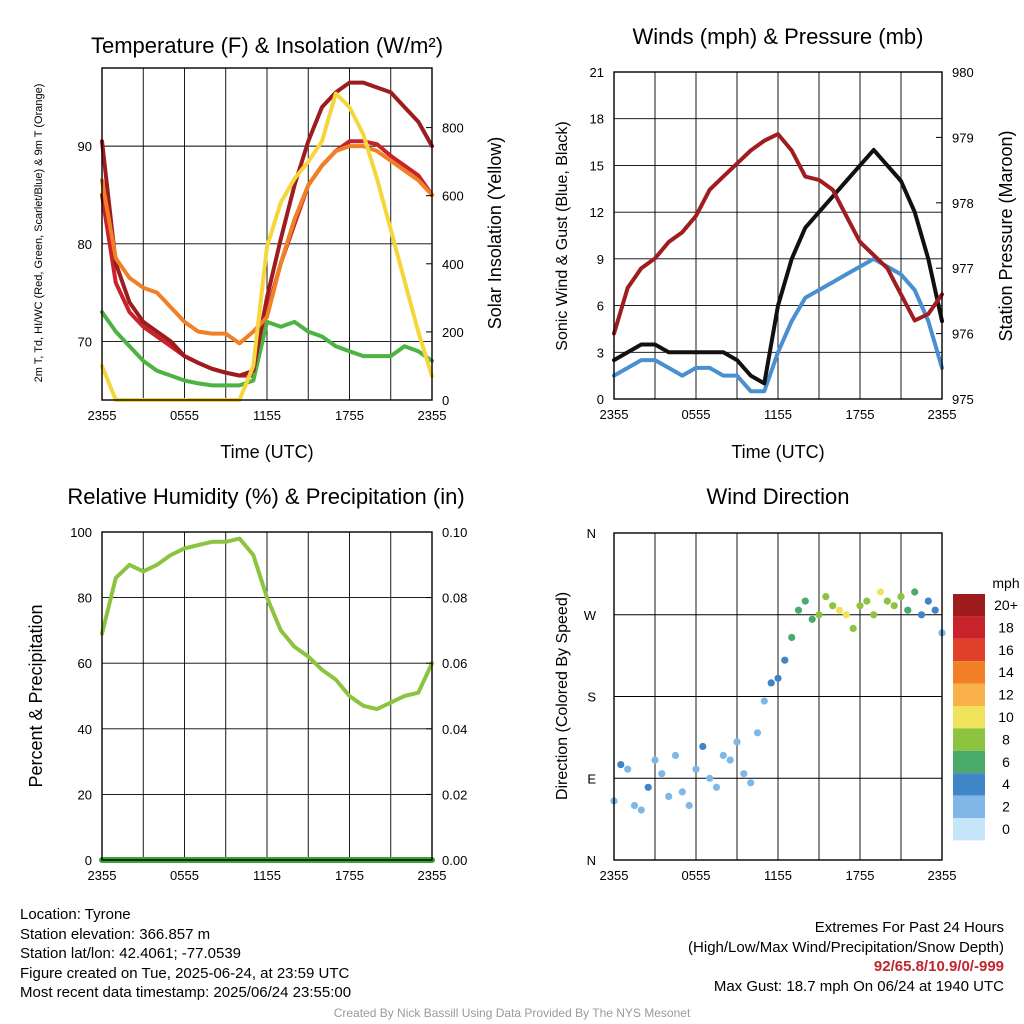 This screenshot has height=1024, width=1024. Describe the element at coordinates (85, 341) in the screenshot. I see `y-tick-label: 70` at that location.